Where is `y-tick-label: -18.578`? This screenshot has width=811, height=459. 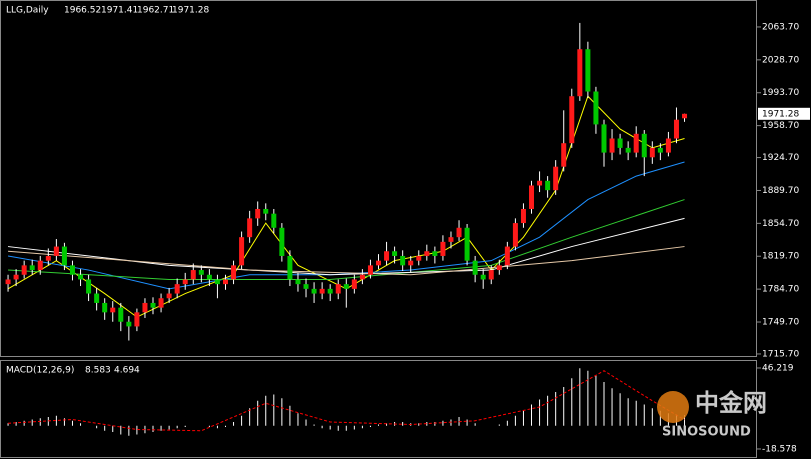 y-tick-label: -18.578 is located at coordinates (779, 449).